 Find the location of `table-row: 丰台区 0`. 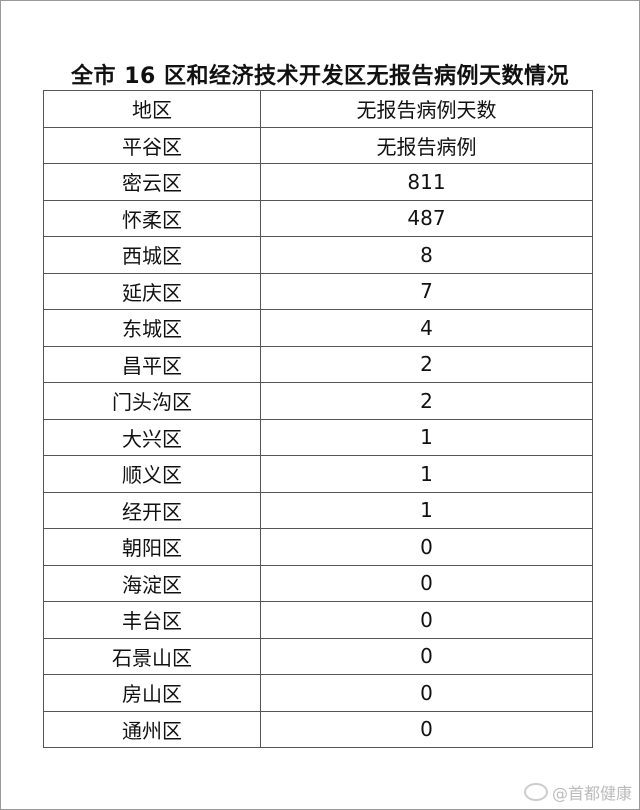

table-row: 丰台区 0 is located at coordinates (318, 620).